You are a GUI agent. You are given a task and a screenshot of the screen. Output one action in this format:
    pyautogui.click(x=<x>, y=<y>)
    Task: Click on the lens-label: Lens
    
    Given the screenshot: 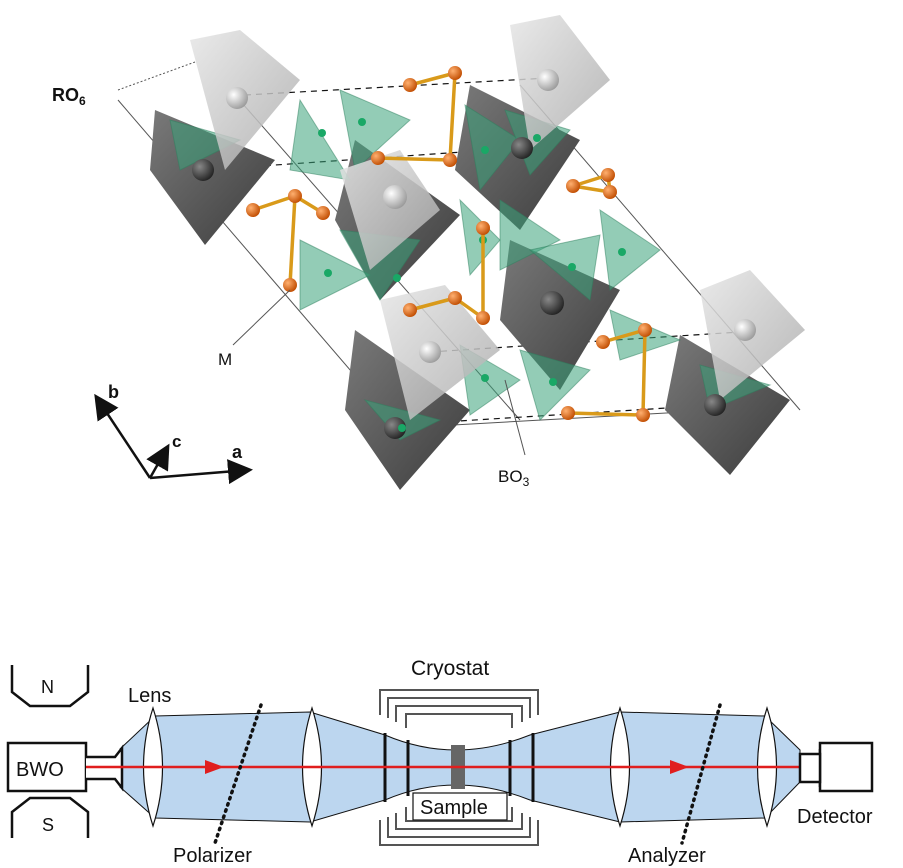 What is the action you would take?
    pyautogui.click(x=149, y=696)
    